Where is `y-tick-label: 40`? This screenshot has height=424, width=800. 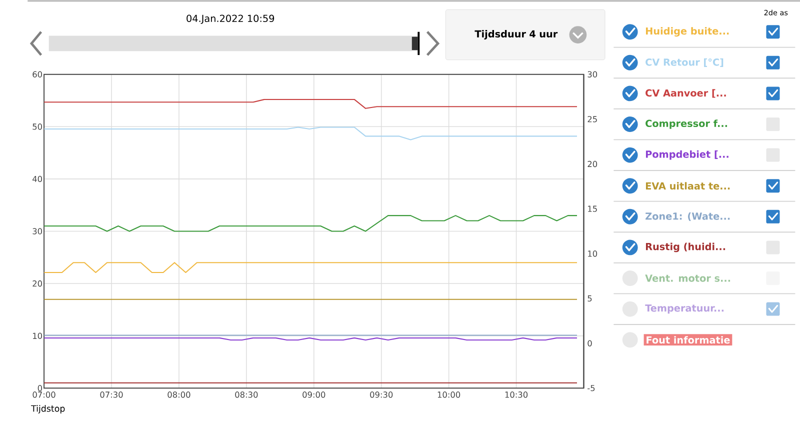 y-tick-label: 40 is located at coordinates (37, 179).